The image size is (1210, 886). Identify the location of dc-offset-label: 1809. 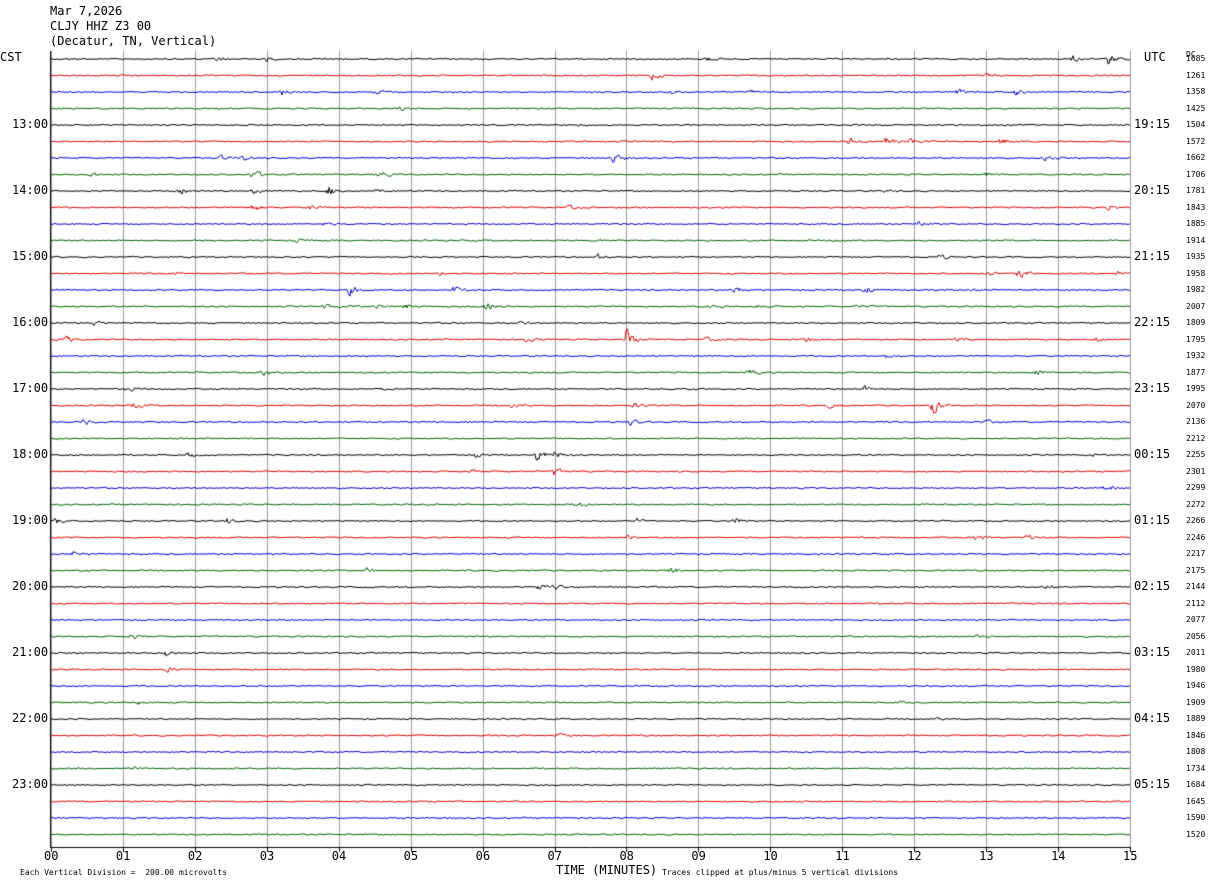
(1196, 322).